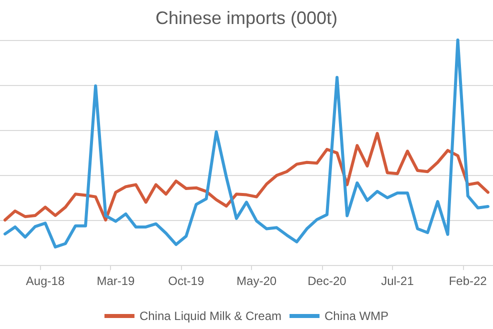 Image resolution: width=493 pixels, height=329 pixels. I want to click on x-tick-label: May-20, so click(256, 281).